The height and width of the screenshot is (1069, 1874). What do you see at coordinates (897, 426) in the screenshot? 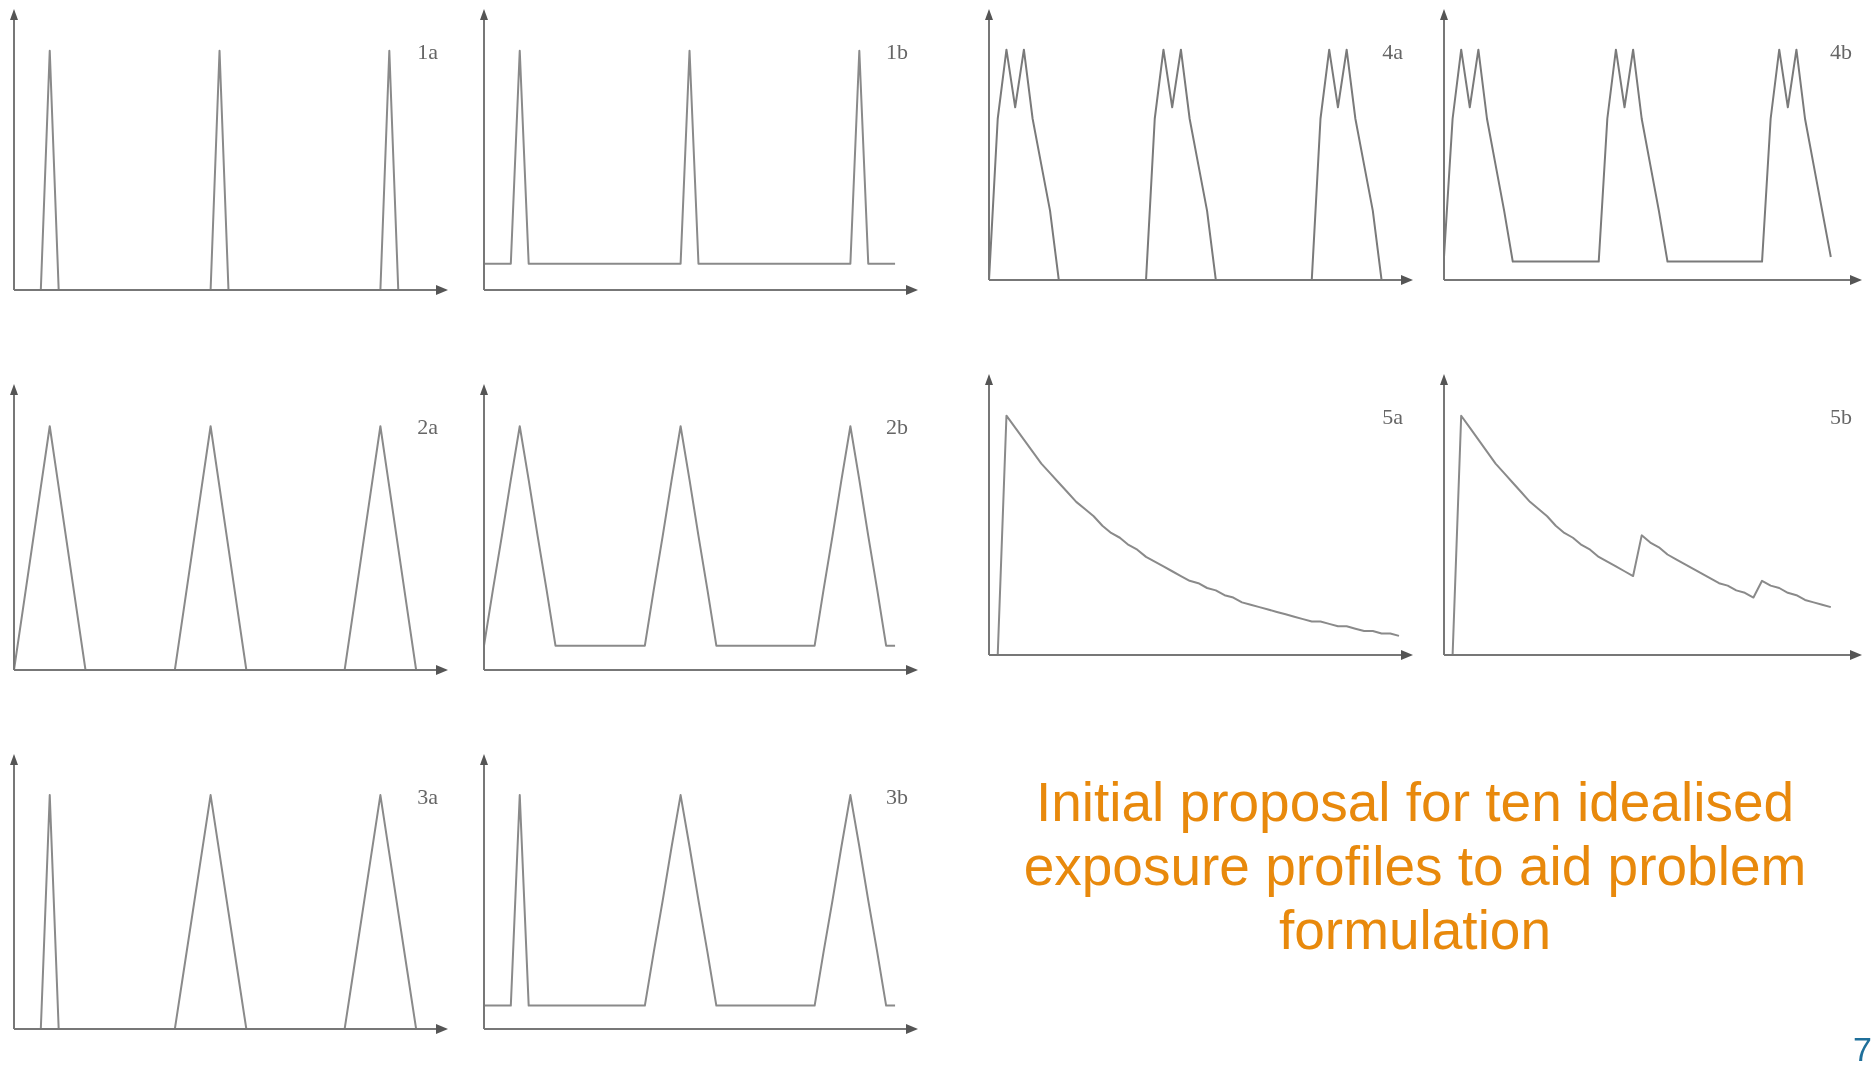
I see `chart-title: 2b` at bounding box center [897, 426].